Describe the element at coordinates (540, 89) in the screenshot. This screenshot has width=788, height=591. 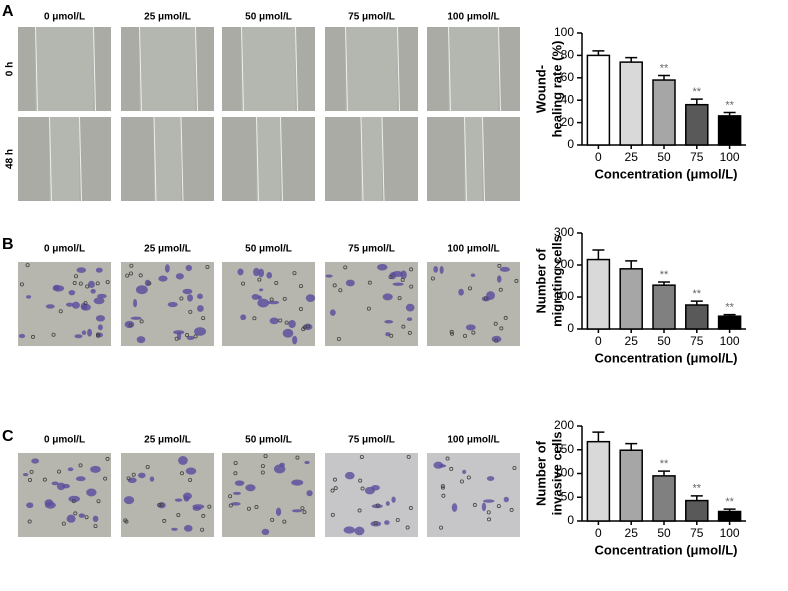
I see `y-axis-label: Wound-` at that location.